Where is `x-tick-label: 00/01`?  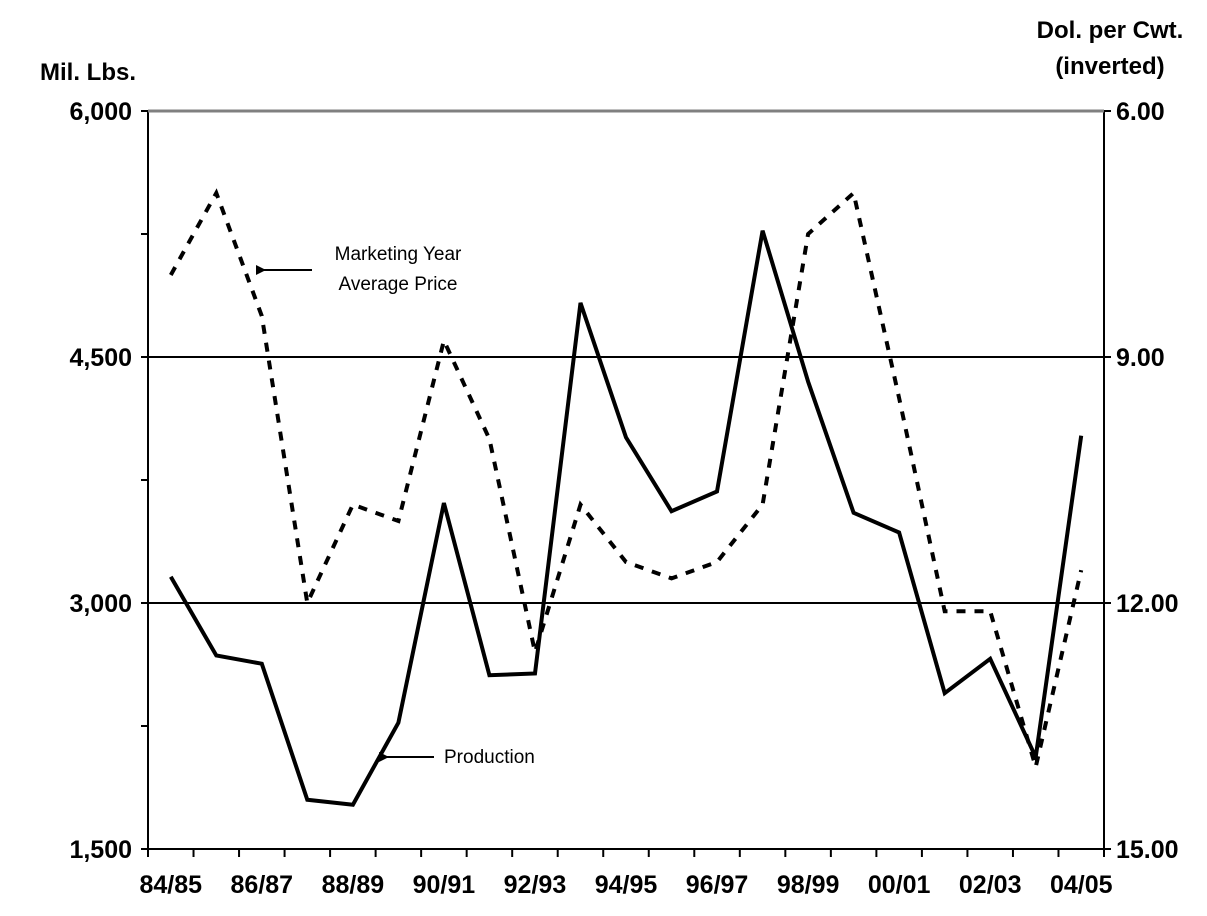
x-tick-label: 00/01 is located at coordinates (899, 885).